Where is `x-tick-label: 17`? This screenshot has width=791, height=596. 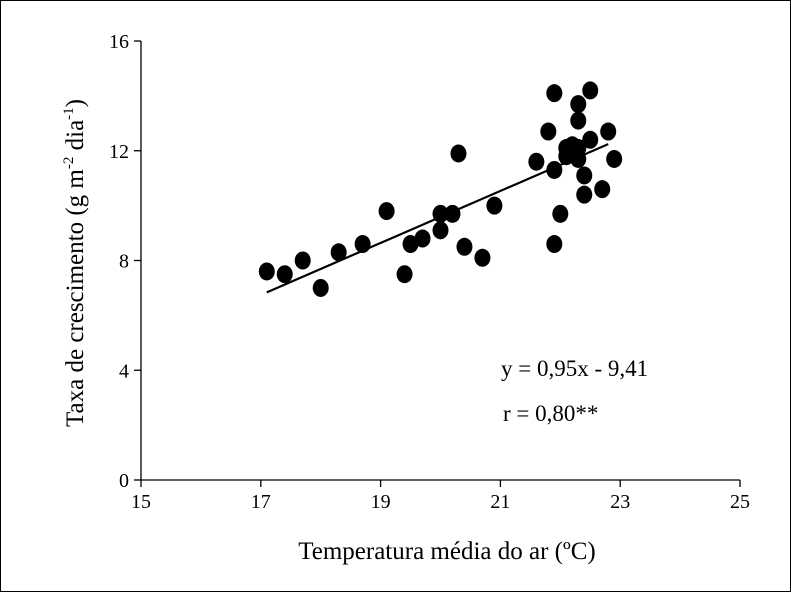 x-tick-label: 17 is located at coordinates (261, 502).